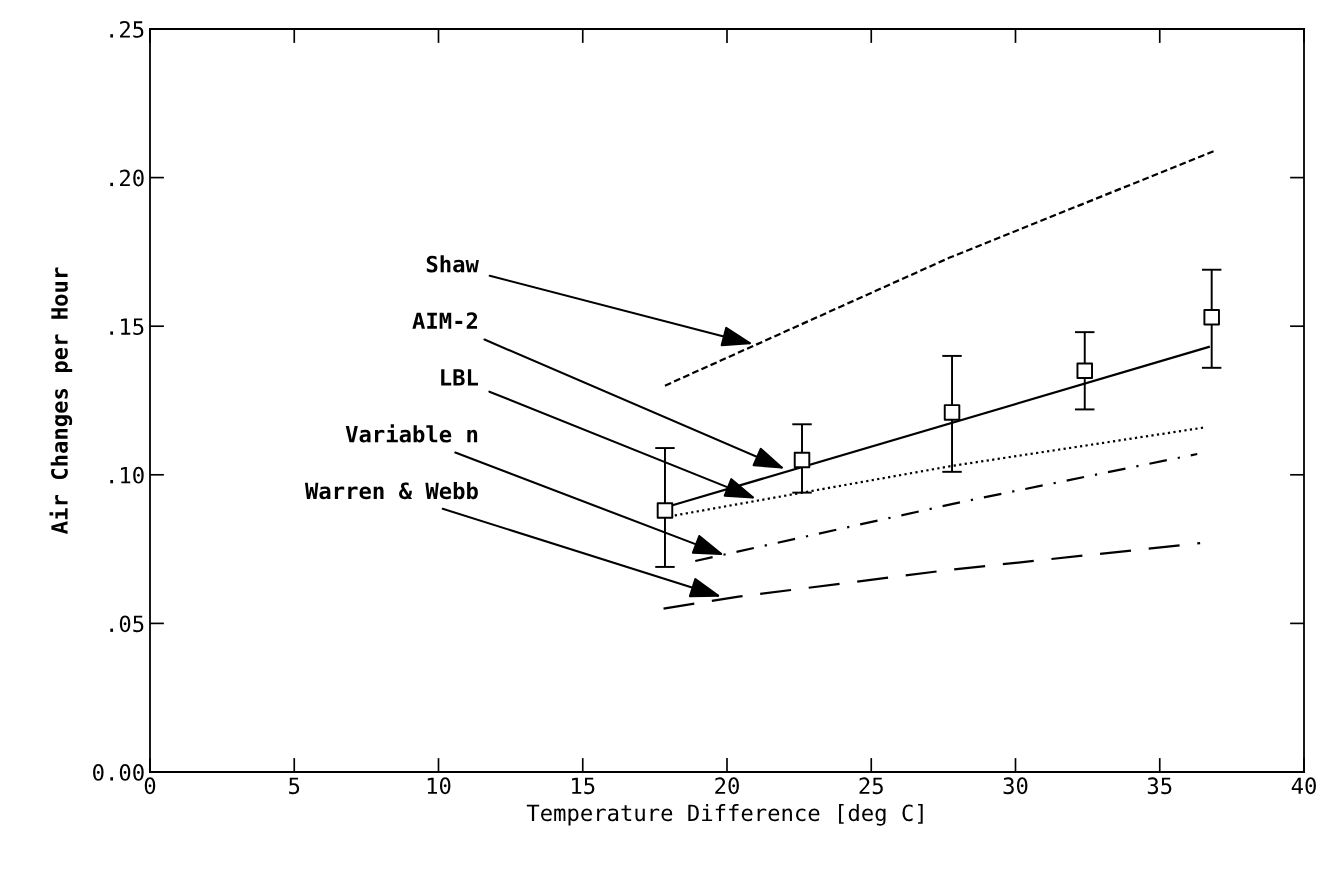 This screenshot has height=871, width=1334. Describe the element at coordinates (150, 786) in the screenshot. I see `x-tick-label: 0` at that location.